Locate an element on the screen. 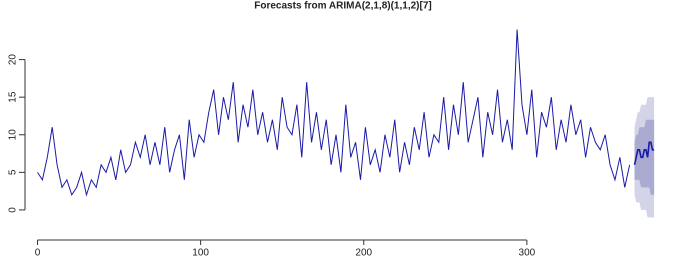 The width and height of the screenshot is (686, 264). x-tick-label: 200 is located at coordinates (363, 253).